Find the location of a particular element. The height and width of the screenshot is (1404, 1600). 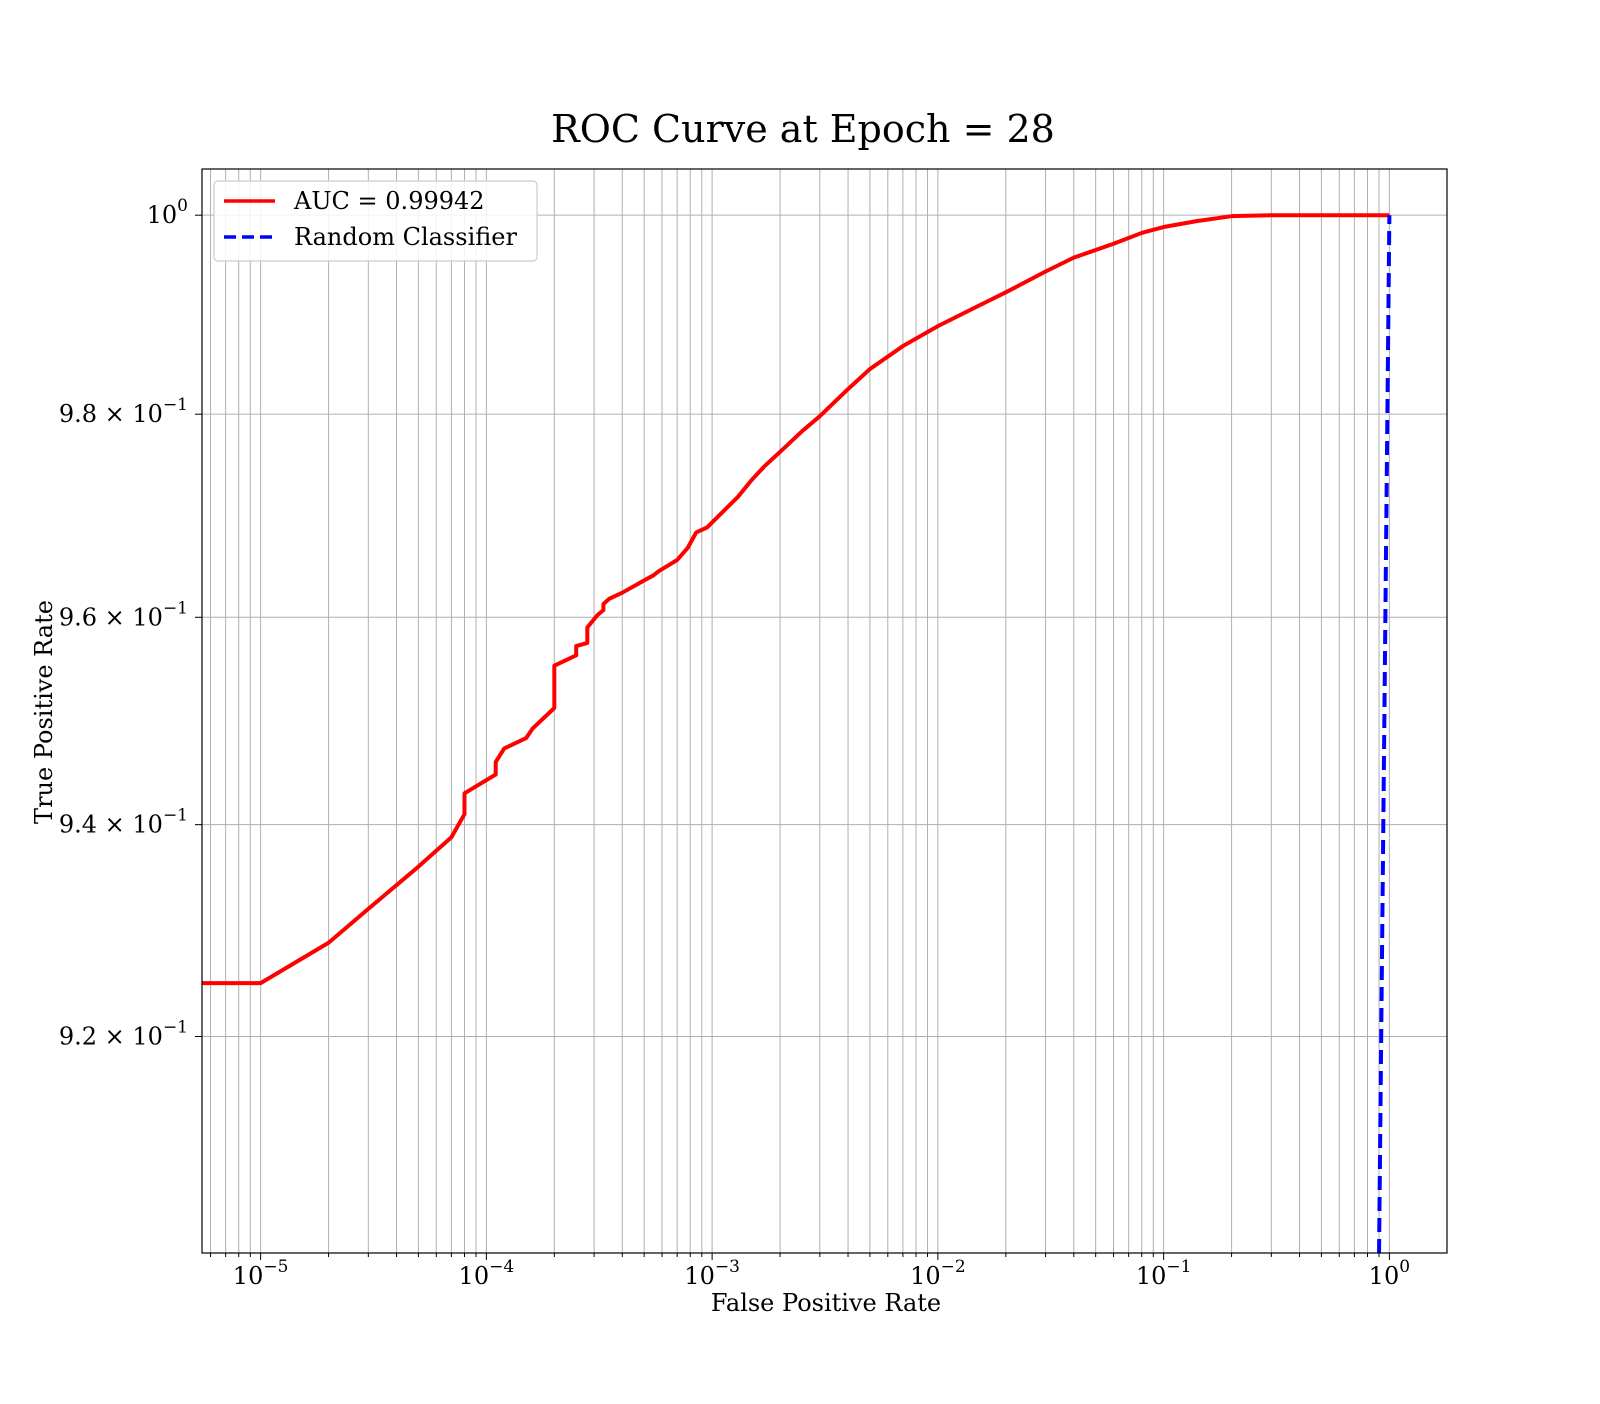

x-tick-exponent: −5 is located at coordinates (275, 1267).